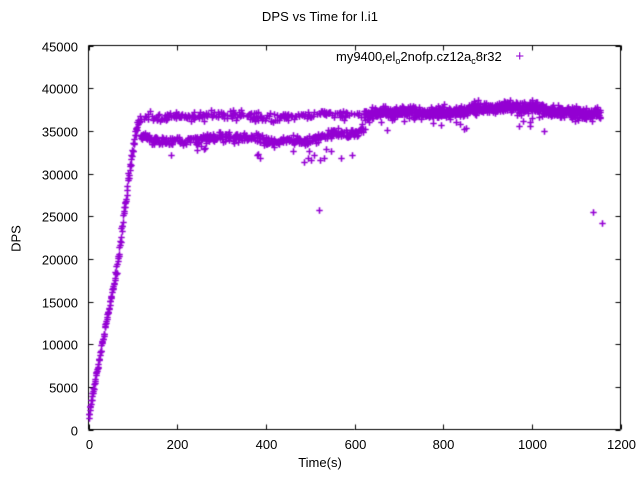  What do you see at coordinates (59, 344) in the screenshot?
I see `y-tick-label: 10000` at bounding box center [59, 344].